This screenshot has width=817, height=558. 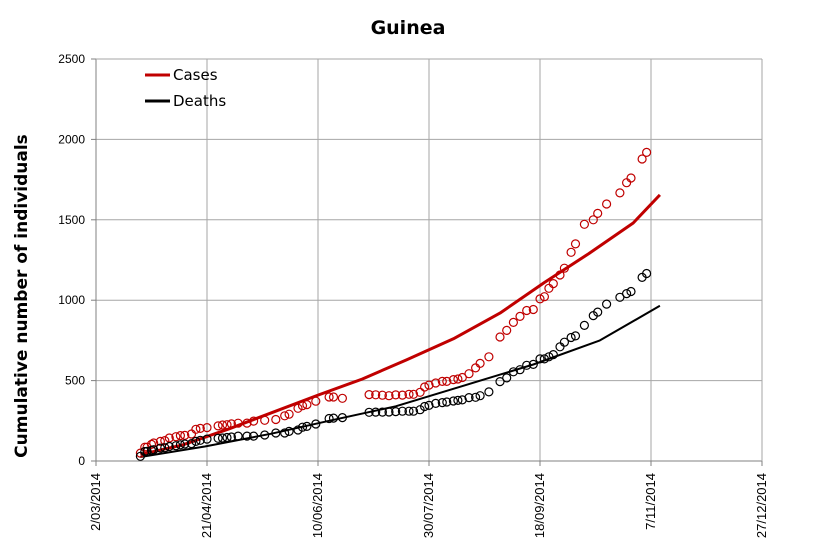 I want to click on x-tick-label: 30/07/2014, so click(x=428, y=505).